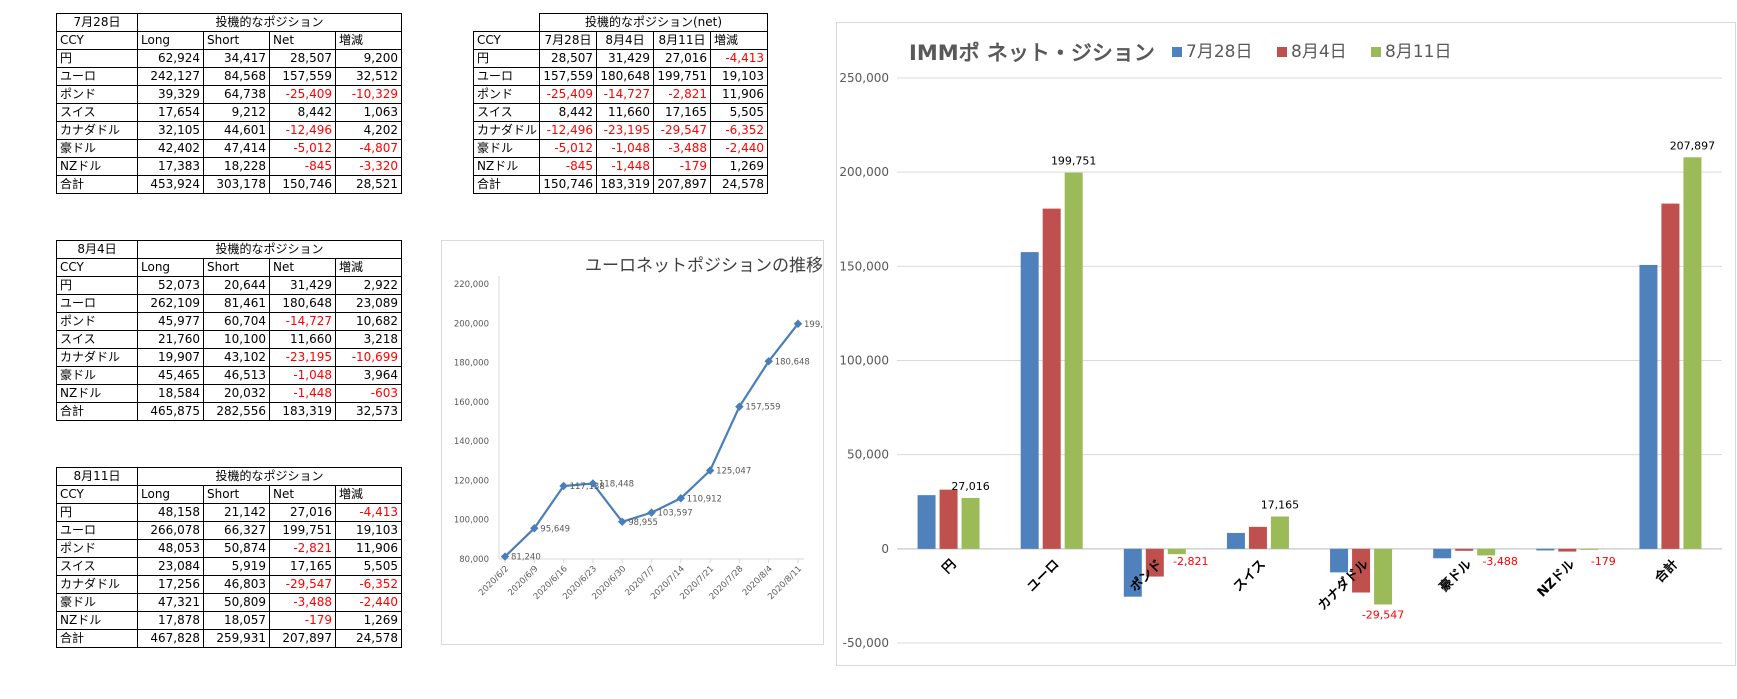  What do you see at coordinates (368, 130) in the screenshot?
I see `table-cell: 4,202` at bounding box center [368, 130].